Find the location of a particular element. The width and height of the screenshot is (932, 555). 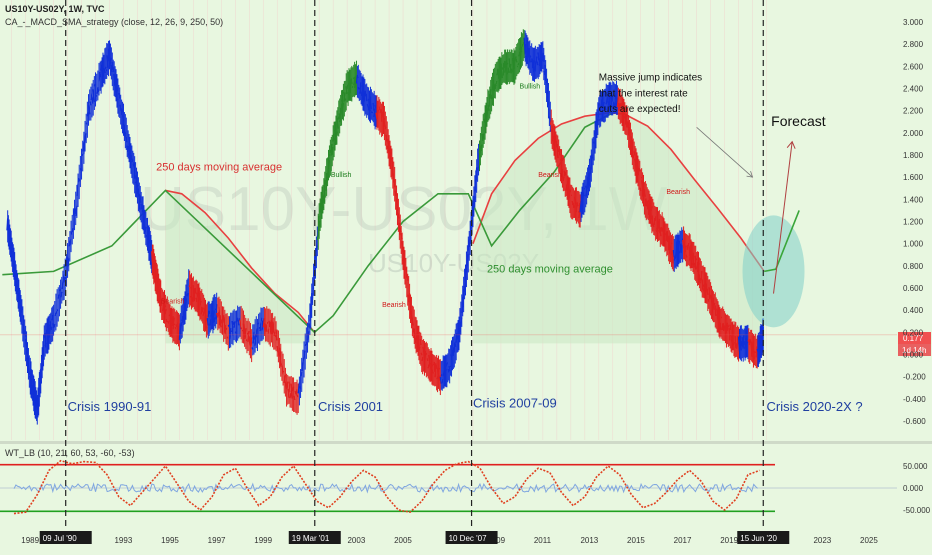

y-tick-label: 0.600 is located at coordinates (913, 288).